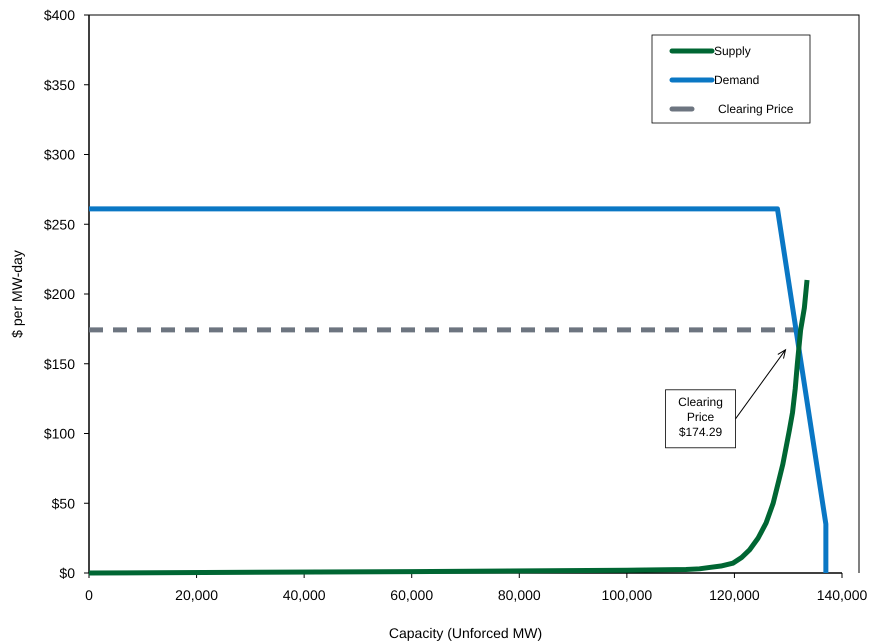 This screenshot has width=887, height=644. Describe the element at coordinates (60, 84) in the screenshot. I see `y-tick-label: $350` at that location.